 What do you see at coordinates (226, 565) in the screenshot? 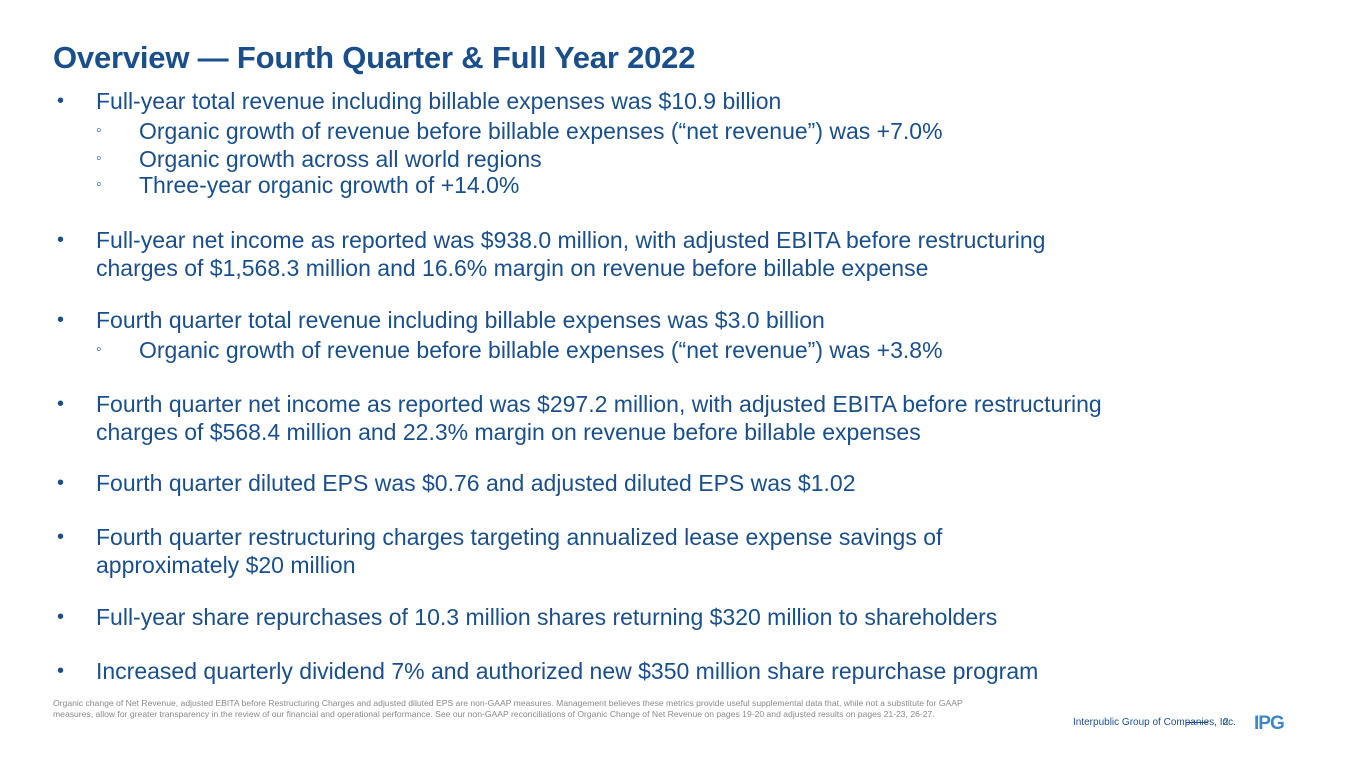
I see `bullet-text: approximately $20 million` at bounding box center [226, 565].